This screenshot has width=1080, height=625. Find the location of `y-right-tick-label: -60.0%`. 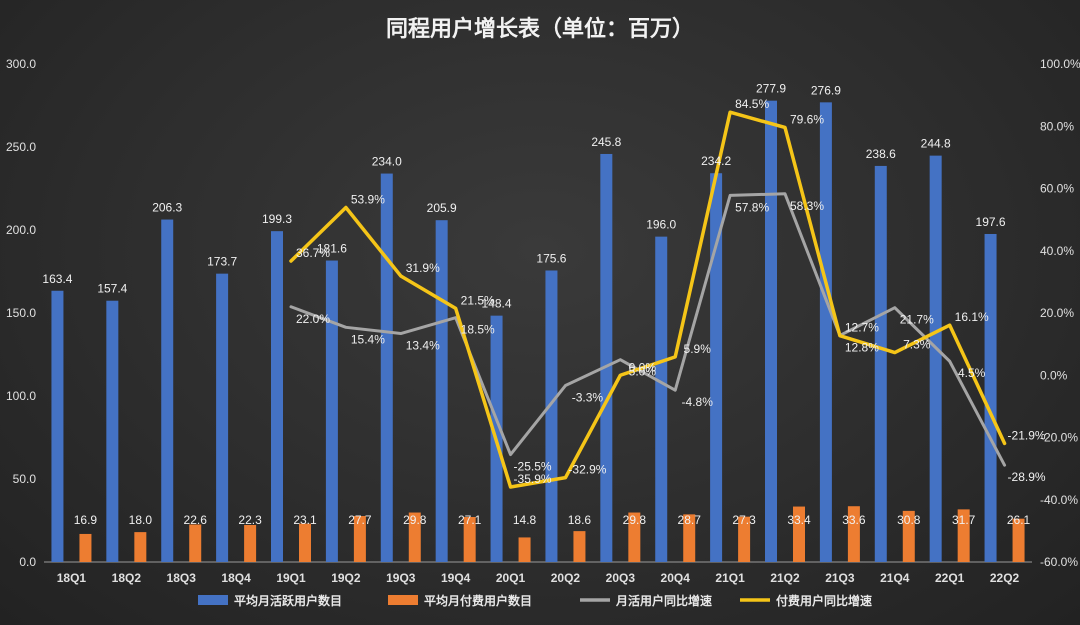

y-right-tick-label: -60.0% is located at coordinates (1059, 562).